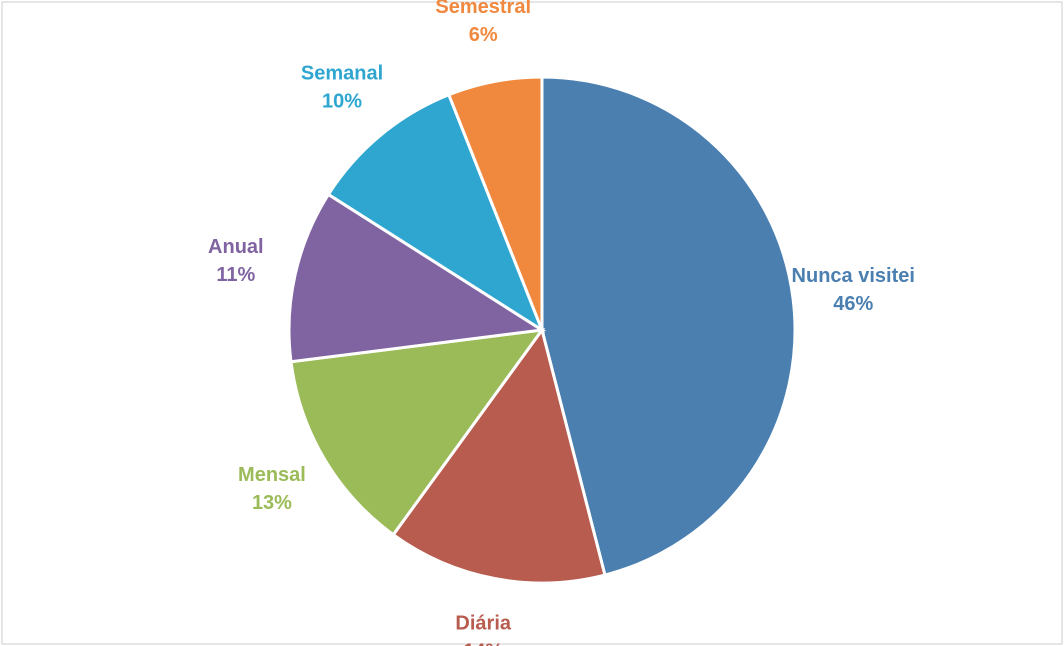 Image resolution: width=1064 pixels, height=646 pixels. Describe the element at coordinates (272, 475) in the screenshot. I see `slice-label: Mensal` at that location.